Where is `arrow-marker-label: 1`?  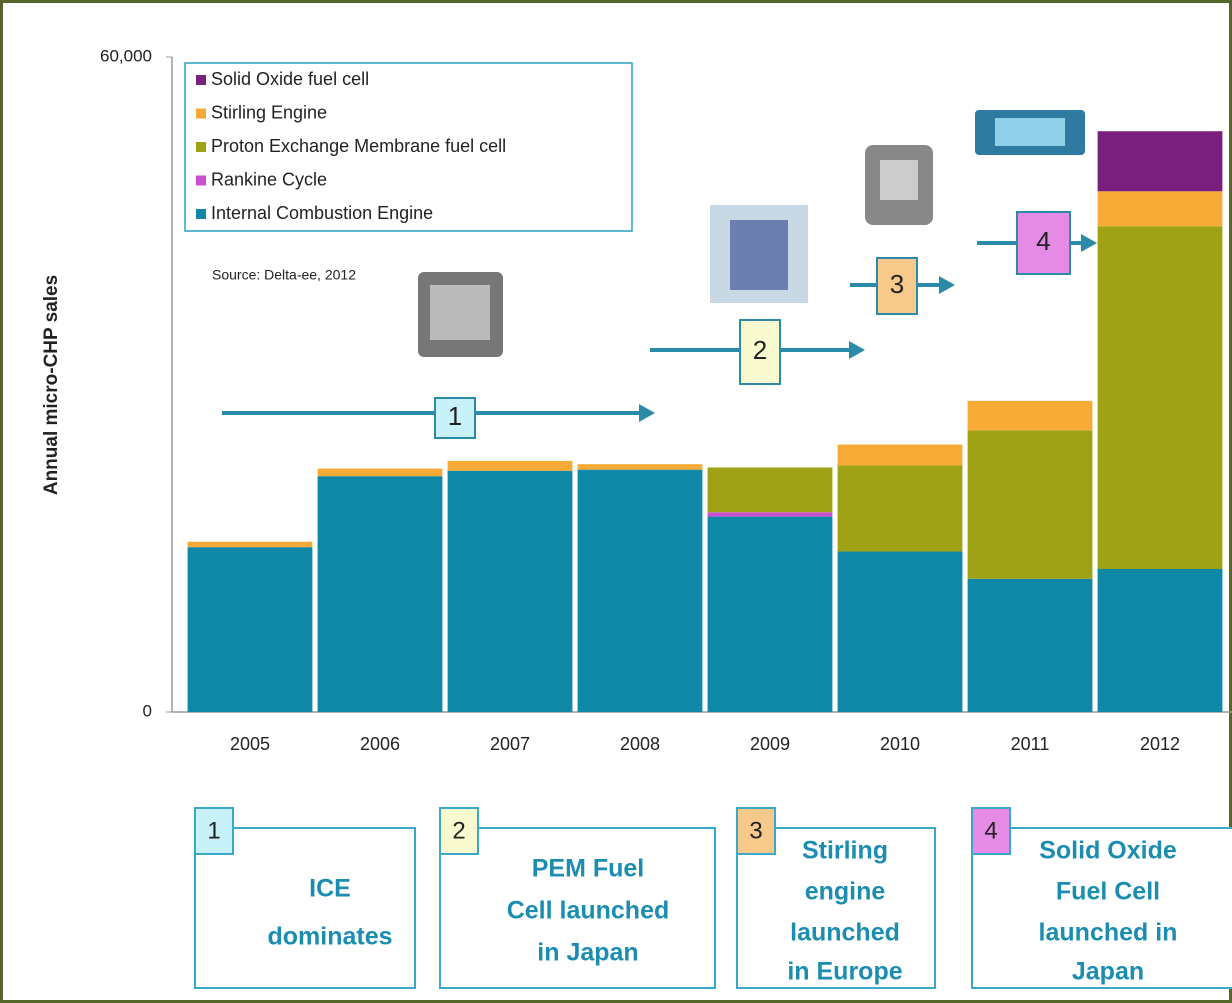 arrow-marker-label: 1 is located at coordinates (455, 416).